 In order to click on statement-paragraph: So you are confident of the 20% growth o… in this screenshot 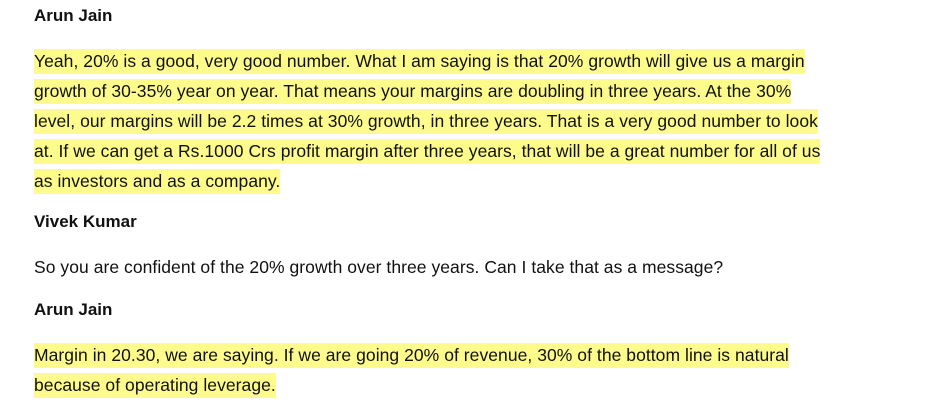, I will do `click(479, 267)`.